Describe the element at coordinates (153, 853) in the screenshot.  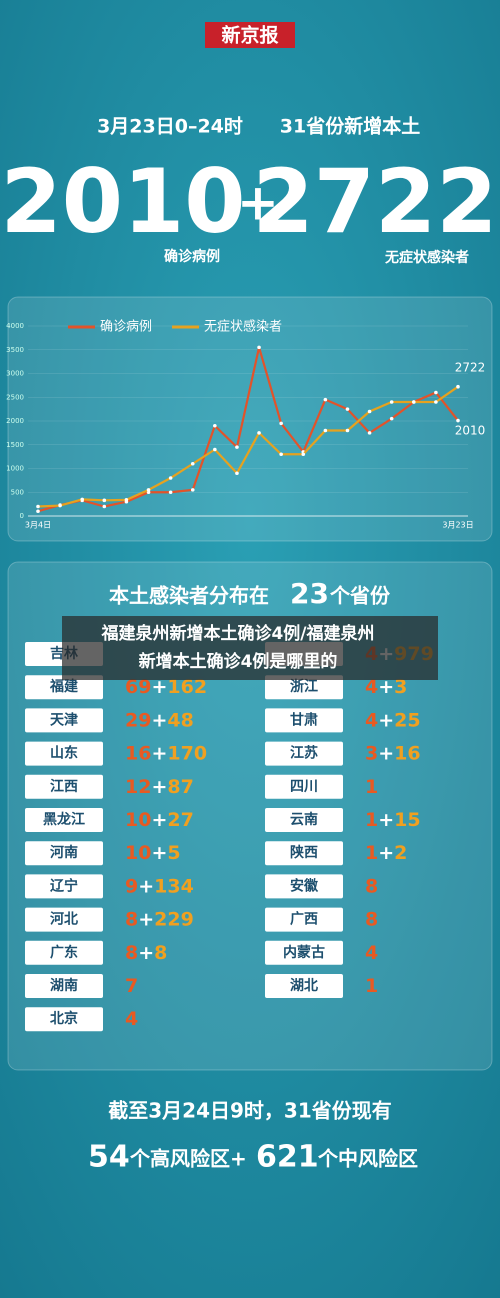
I see `province-value: 10+5` at that location.